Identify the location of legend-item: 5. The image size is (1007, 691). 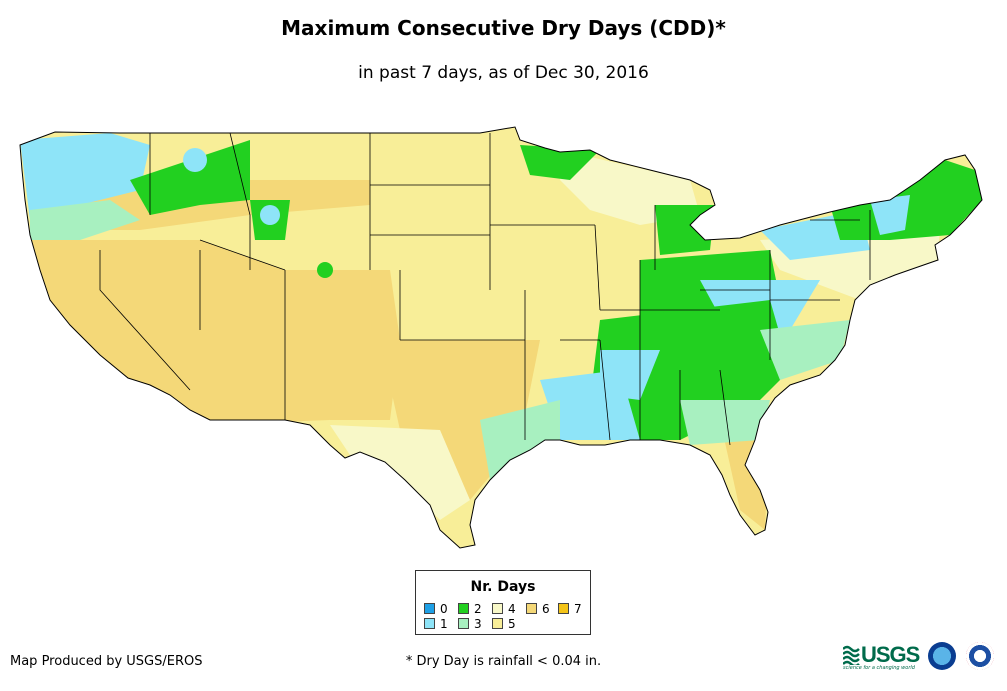
(504, 624).